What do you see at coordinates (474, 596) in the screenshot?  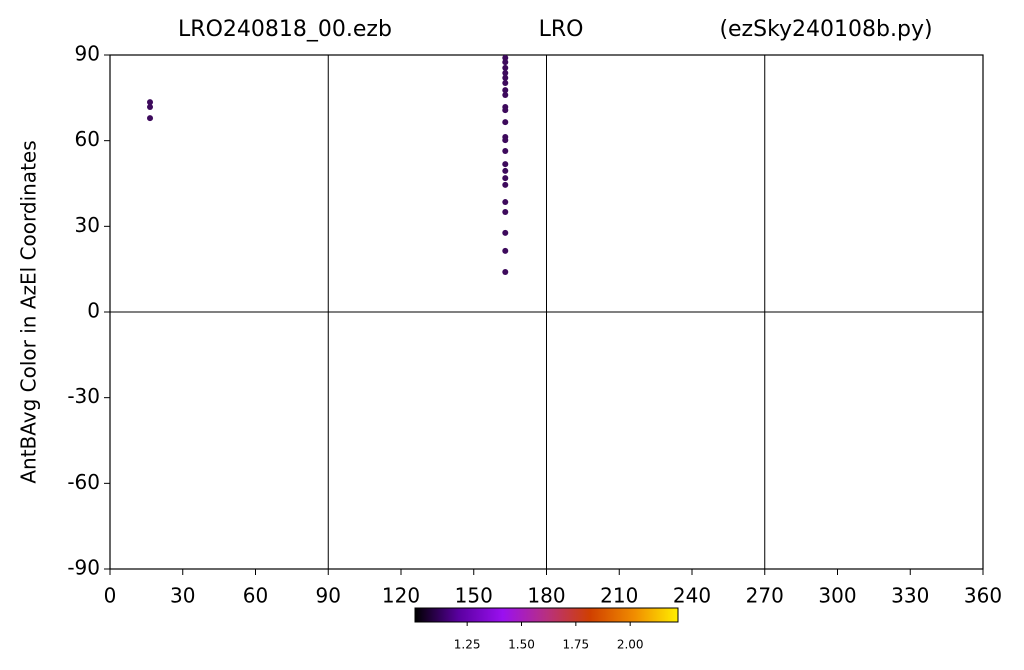 I see `x-tick-label: 150` at bounding box center [474, 596].